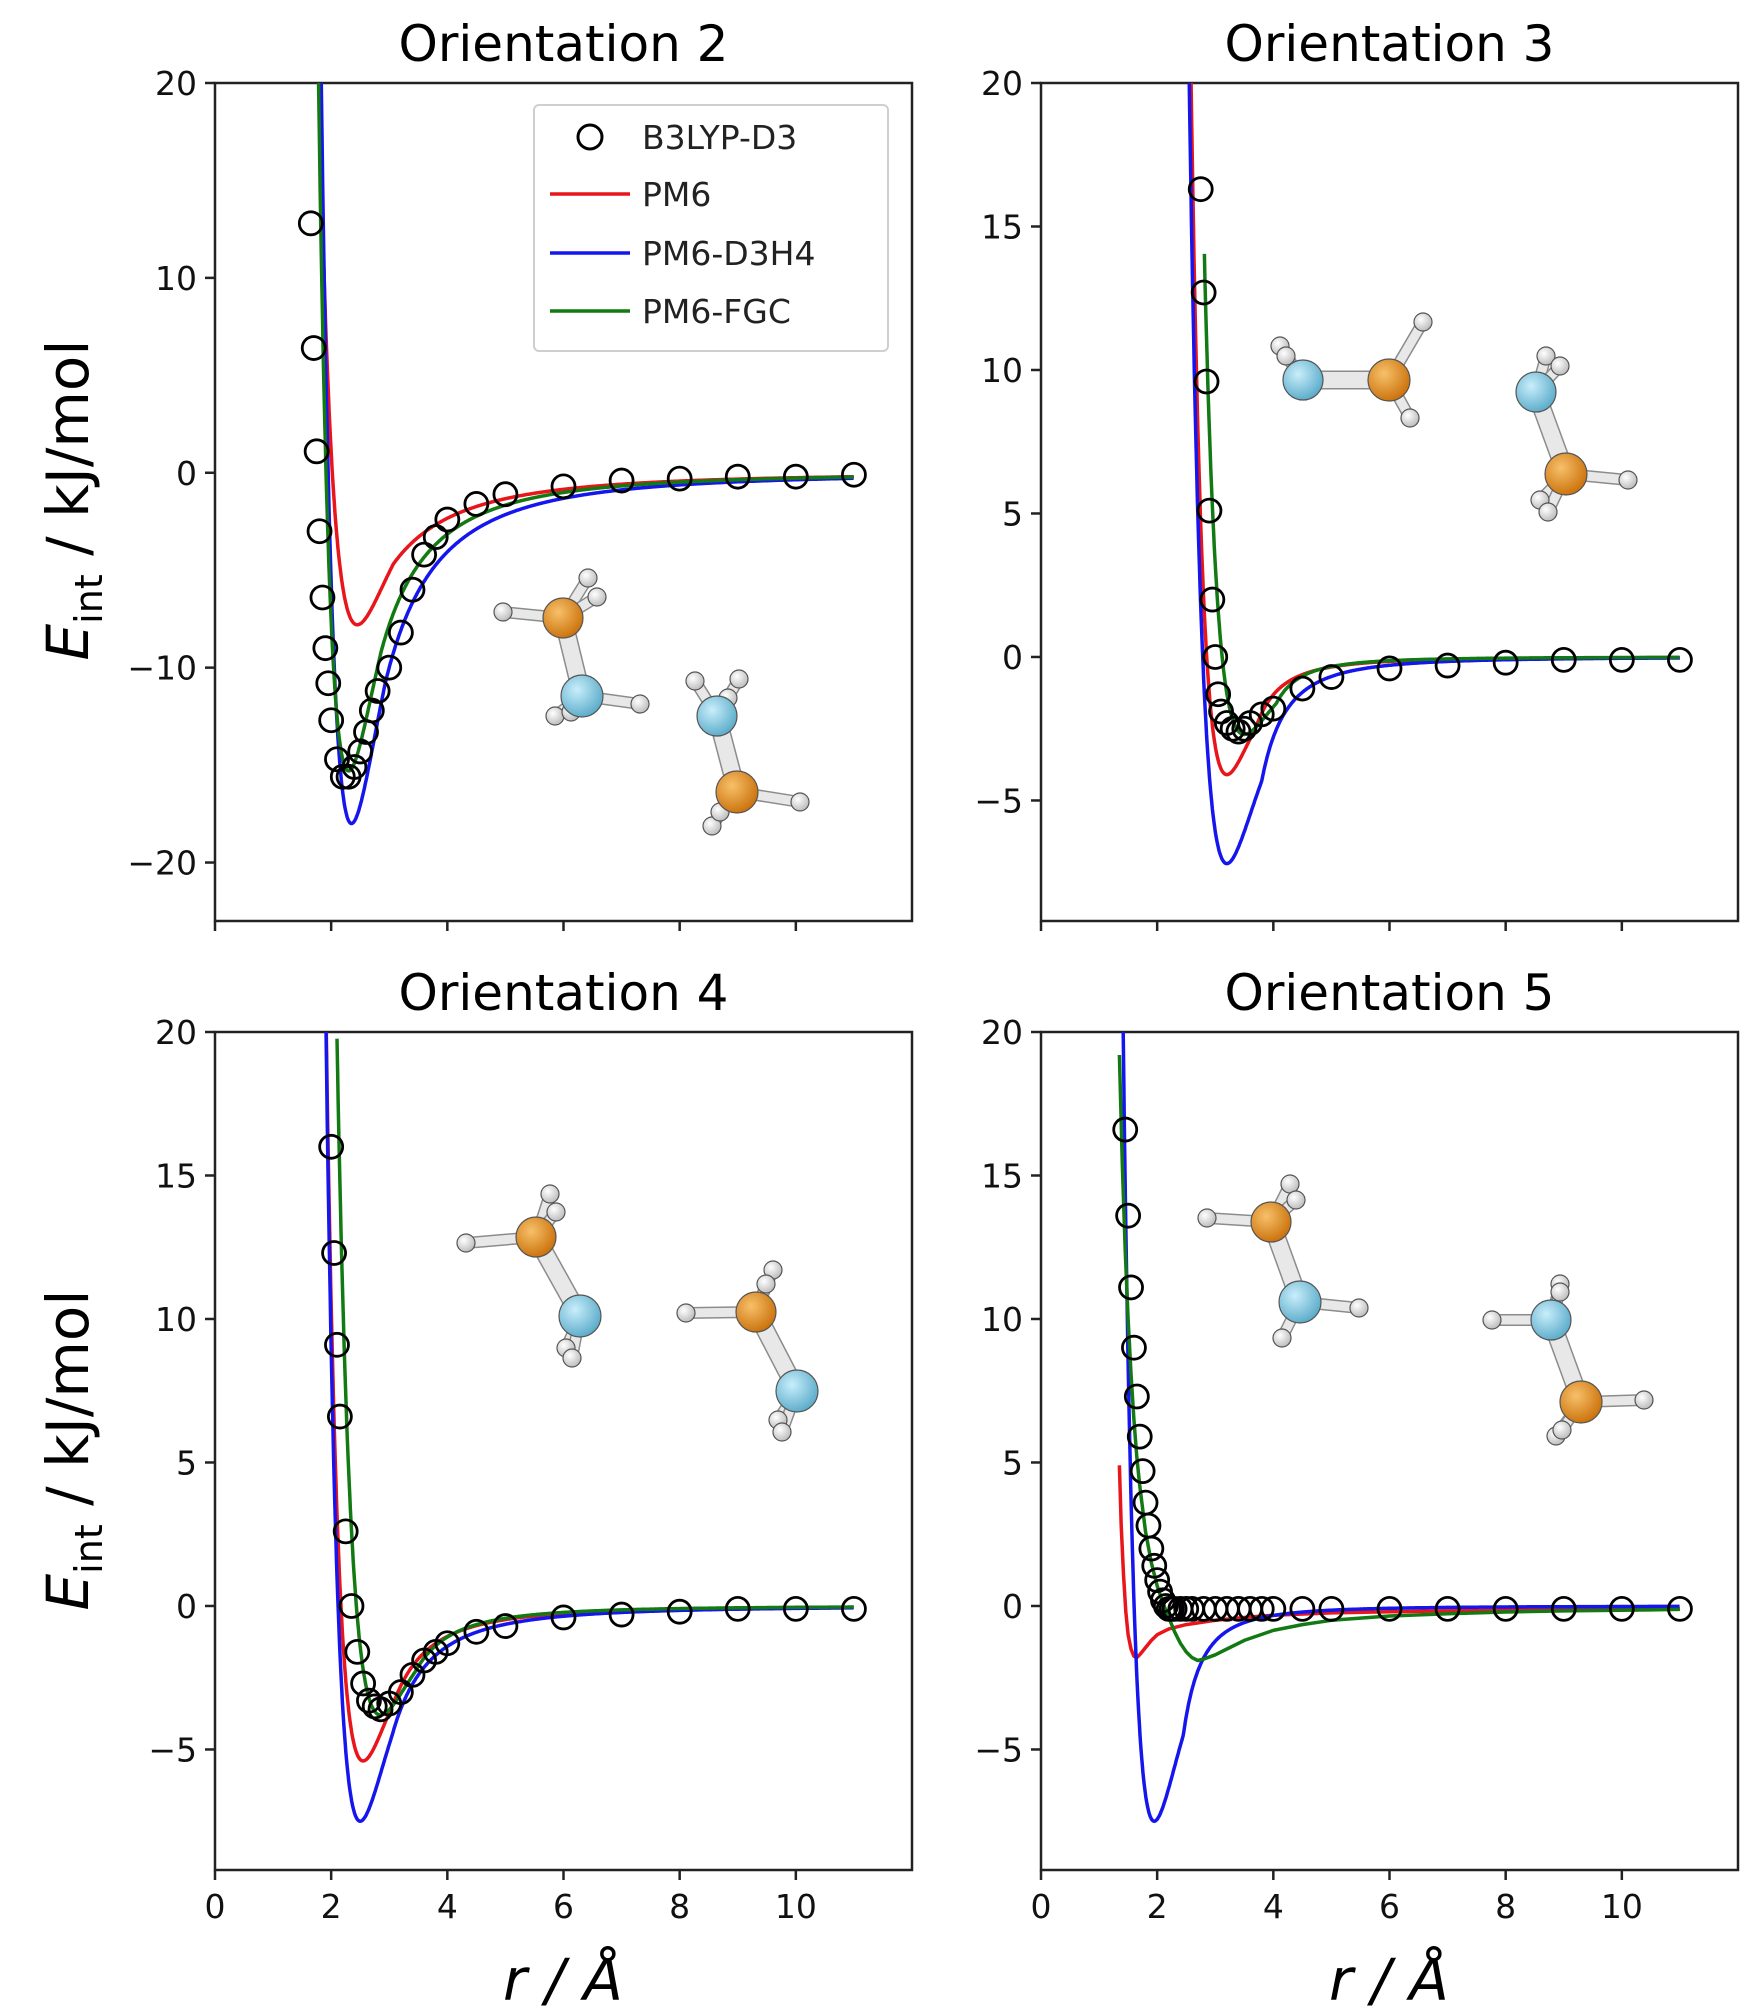  What do you see at coordinates (676, 194) in the screenshot?
I see `legend-label: PM6` at bounding box center [676, 194].